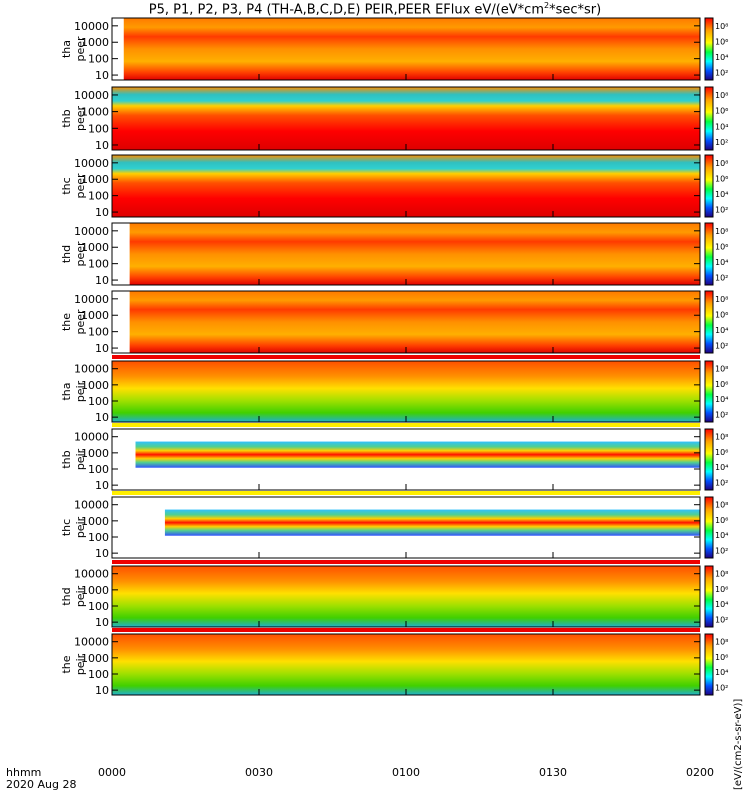 The image size is (750, 800). I want to click on spectrogram-band, so click(432, 522).